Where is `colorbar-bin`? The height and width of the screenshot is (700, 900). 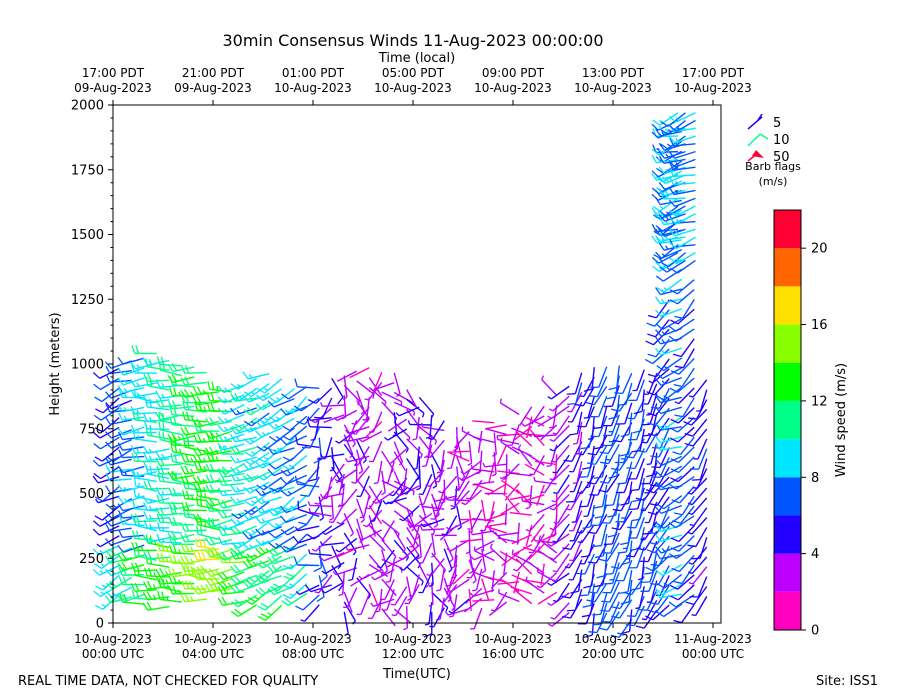
colorbar-bin is located at coordinates (787, 343).